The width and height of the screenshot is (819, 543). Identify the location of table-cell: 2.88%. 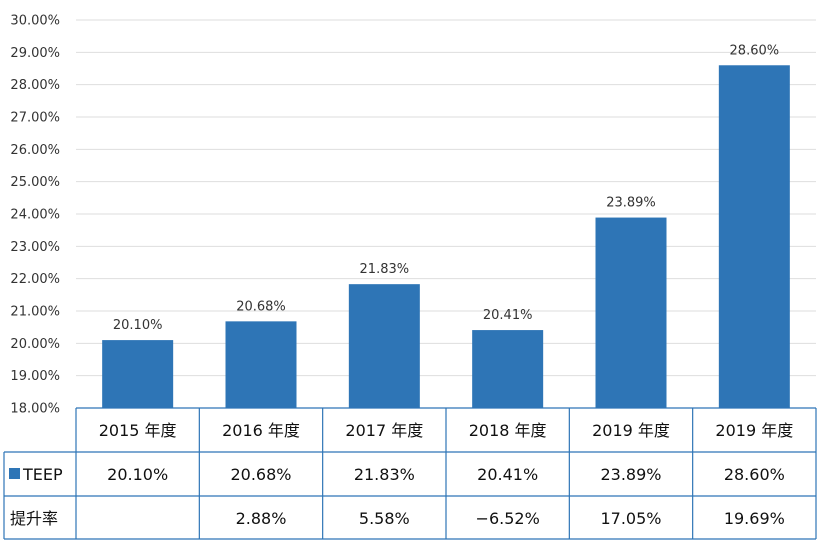
(261, 518).